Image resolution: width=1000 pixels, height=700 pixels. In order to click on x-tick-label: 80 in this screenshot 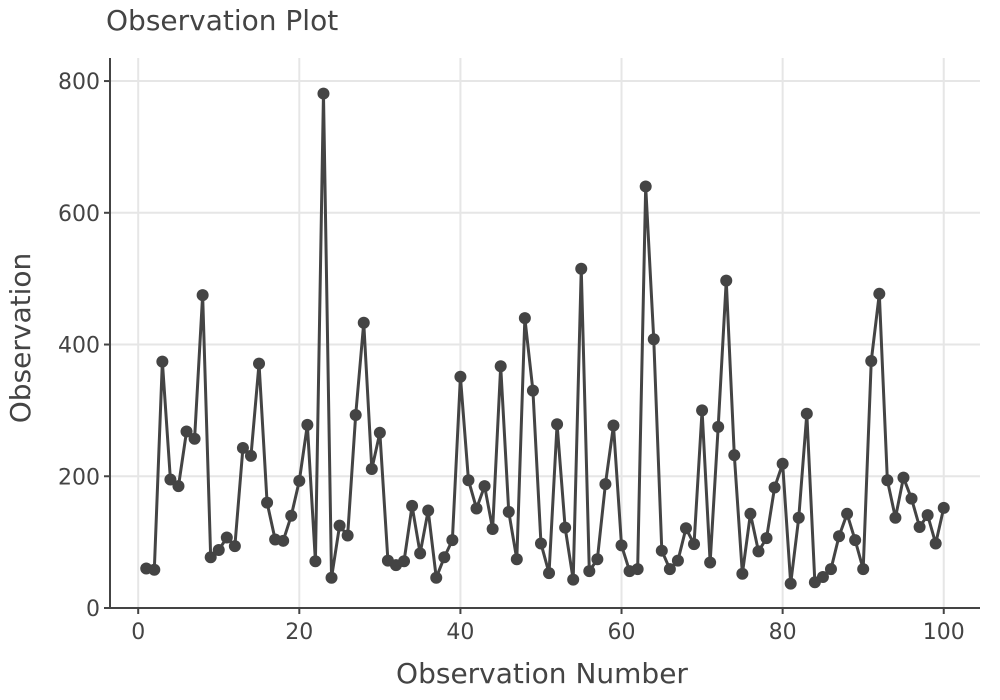, I will do `click(783, 632)`.